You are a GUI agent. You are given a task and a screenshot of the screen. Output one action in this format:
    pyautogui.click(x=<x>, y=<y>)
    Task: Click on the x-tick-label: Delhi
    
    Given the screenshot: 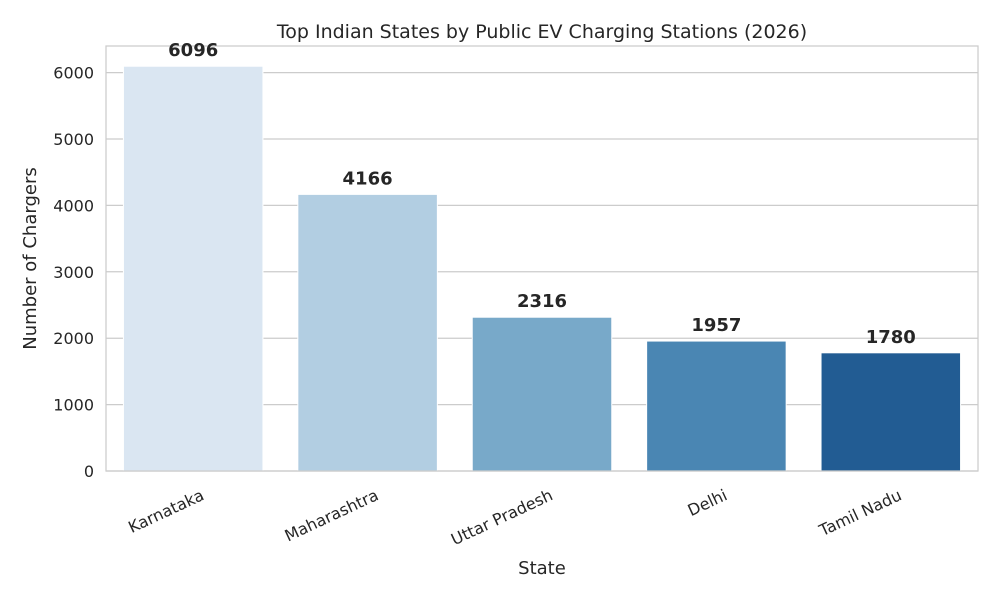 What is the action you would take?
    pyautogui.click(x=707, y=502)
    